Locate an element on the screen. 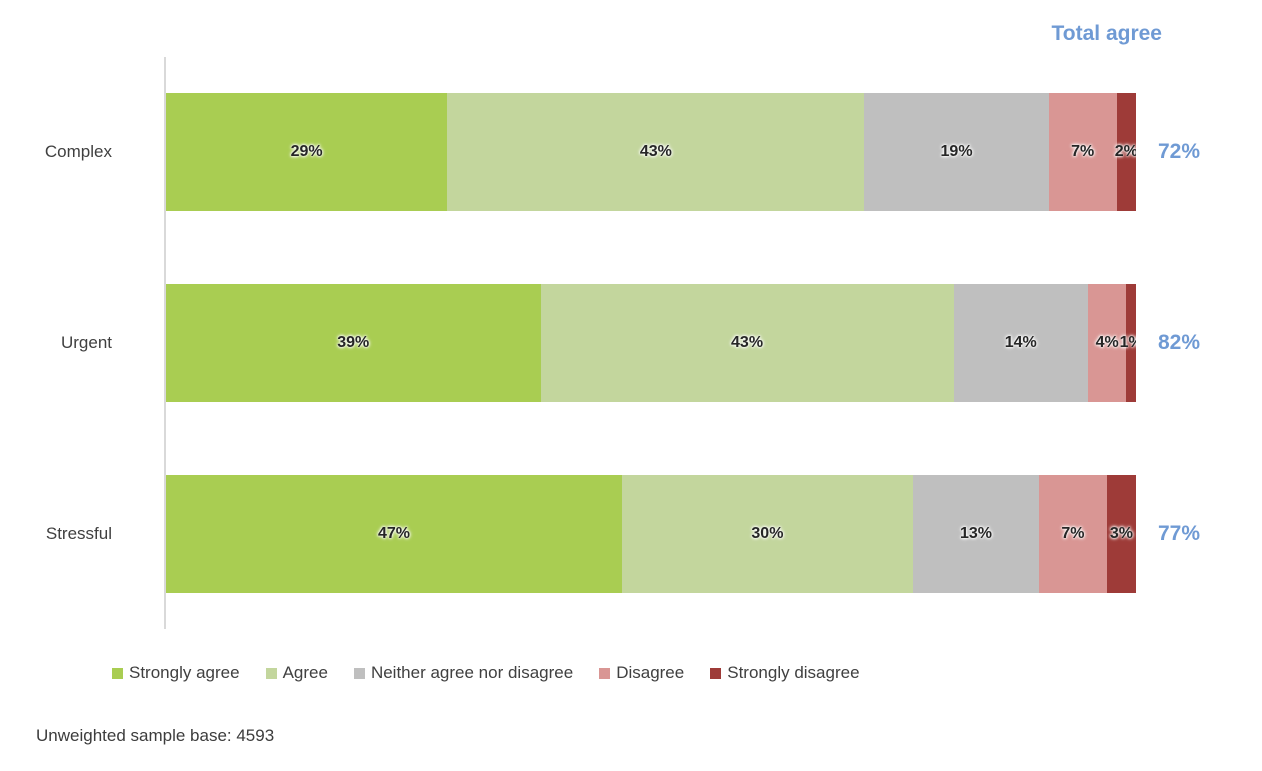  segment-disagree: 4% is located at coordinates (1107, 343).